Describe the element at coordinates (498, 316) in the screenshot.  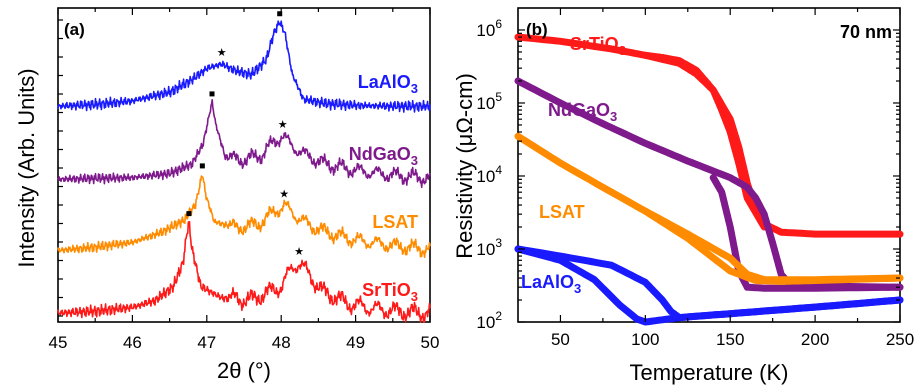
I see `y-tick-exponent: 2` at that location.